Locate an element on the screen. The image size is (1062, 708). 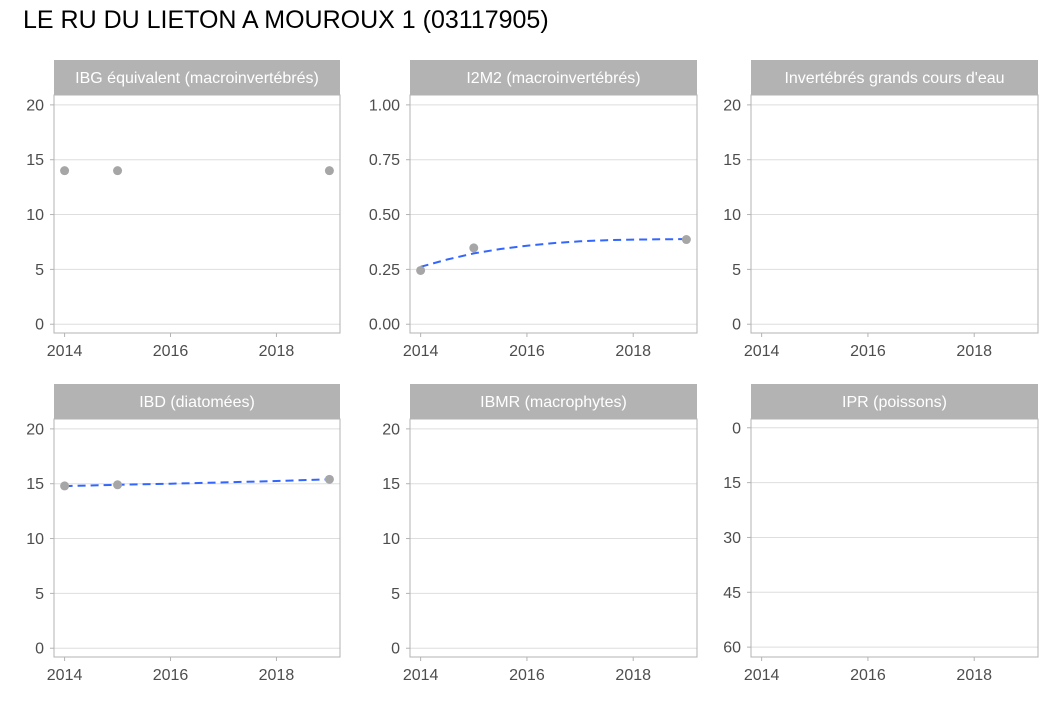
y-tick-label: 0.50 is located at coordinates (384, 215).